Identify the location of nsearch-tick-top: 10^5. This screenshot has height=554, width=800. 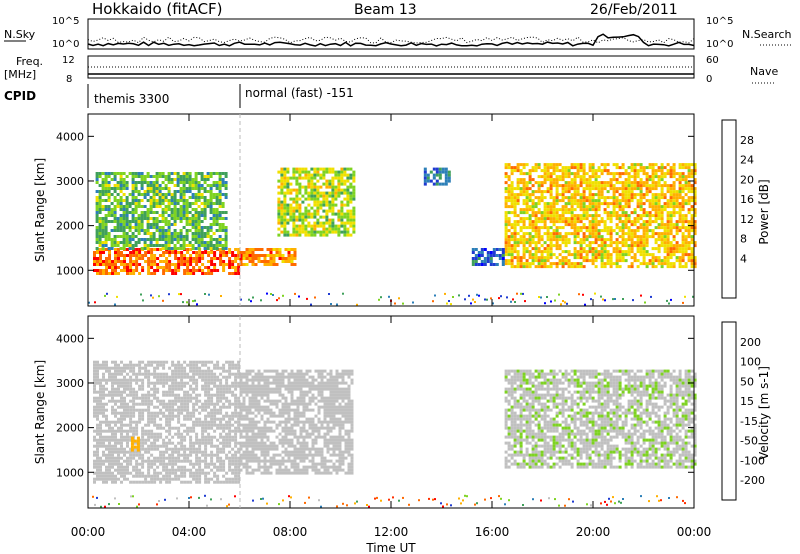
(719, 21).